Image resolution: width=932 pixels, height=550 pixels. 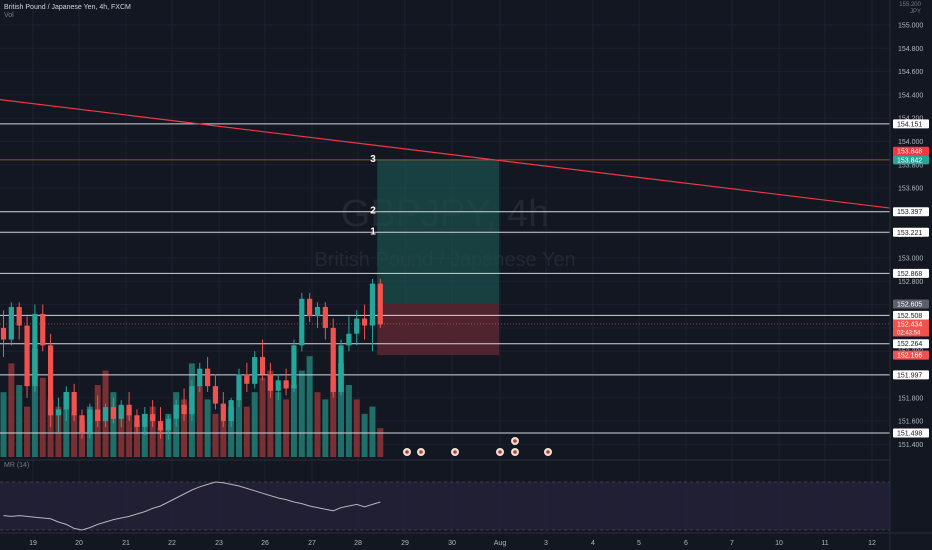 I want to click on price-tick: 151.600, so click(x=910, y=422).